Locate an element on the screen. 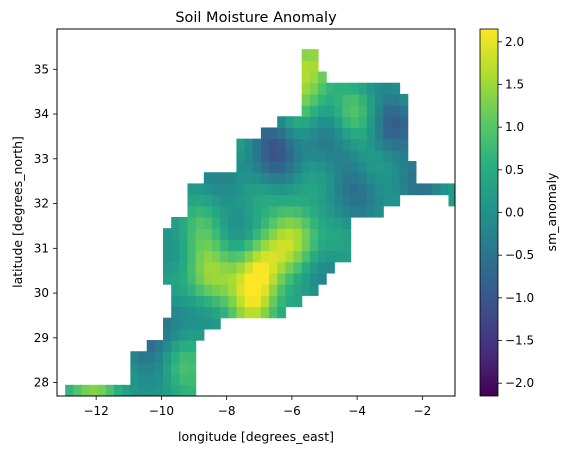 Image resolution: width=570 pixels, height=453 pixels. x-axis: −12 −10 −8 −6 −4 −2 is located at coordinates (257, 407).